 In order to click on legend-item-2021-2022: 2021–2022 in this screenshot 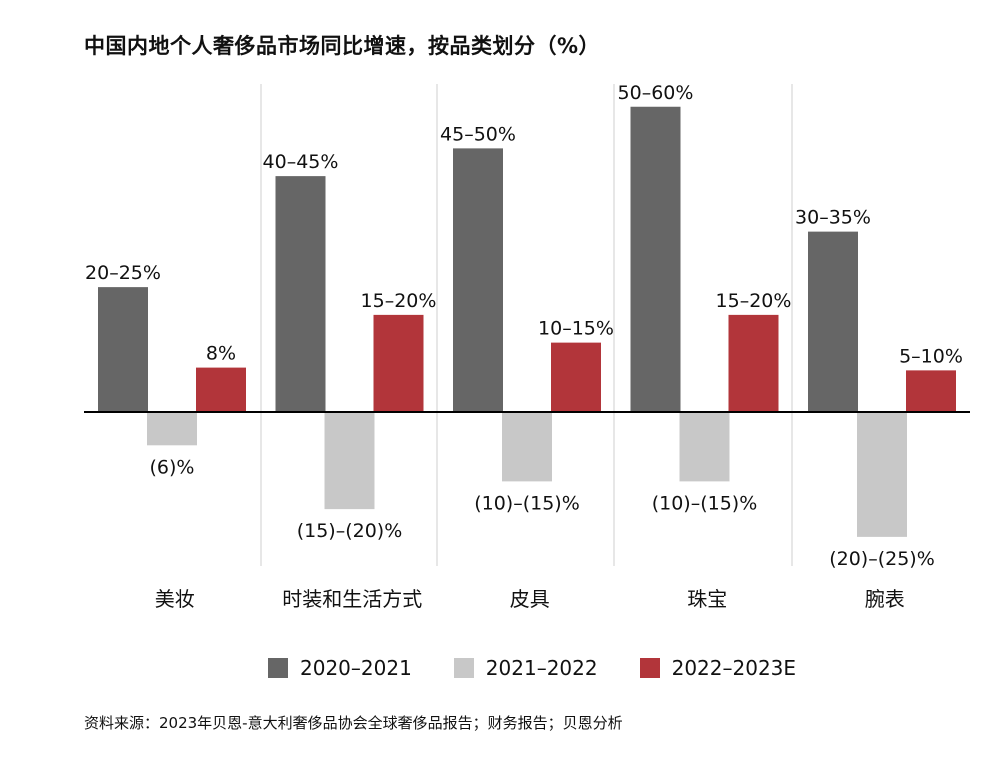, I will do `click(525, 668)`.